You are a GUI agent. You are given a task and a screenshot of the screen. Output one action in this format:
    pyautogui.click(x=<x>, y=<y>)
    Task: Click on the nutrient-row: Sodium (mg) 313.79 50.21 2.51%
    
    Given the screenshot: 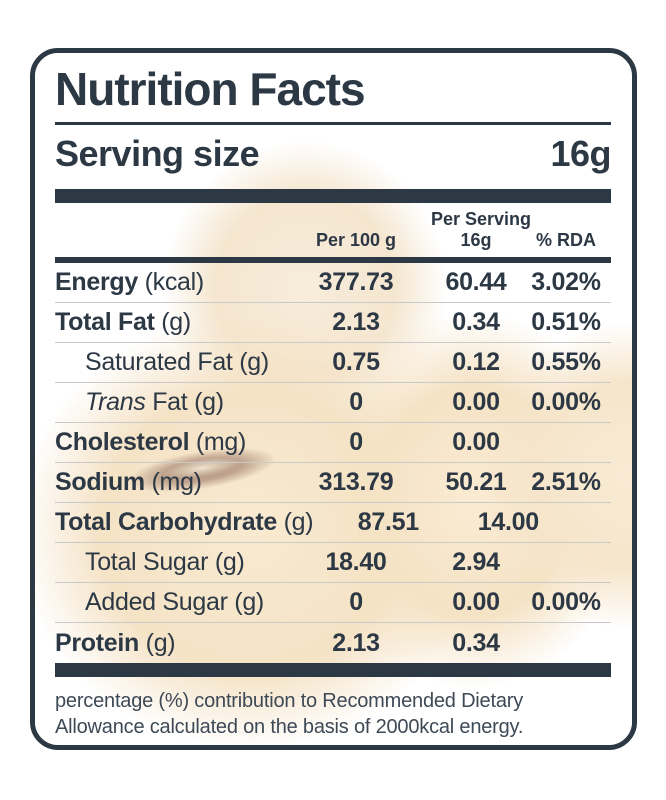 What is the action you would take?
    pyautogui.click(x=333, y=483)
    